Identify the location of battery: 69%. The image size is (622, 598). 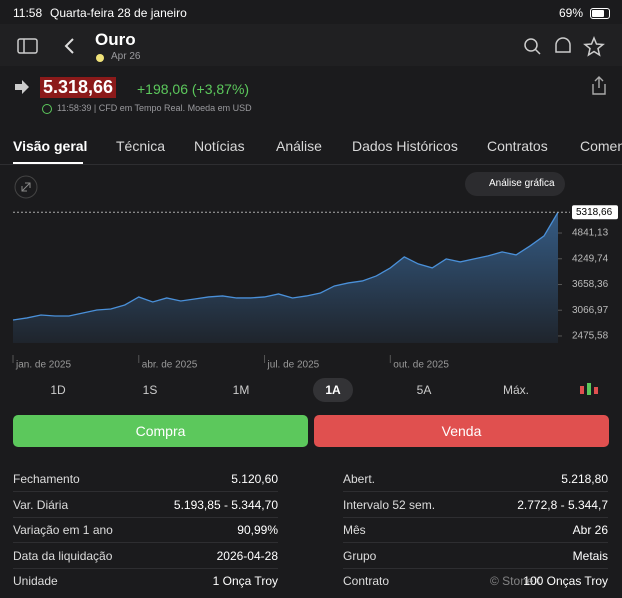
(571, 13).